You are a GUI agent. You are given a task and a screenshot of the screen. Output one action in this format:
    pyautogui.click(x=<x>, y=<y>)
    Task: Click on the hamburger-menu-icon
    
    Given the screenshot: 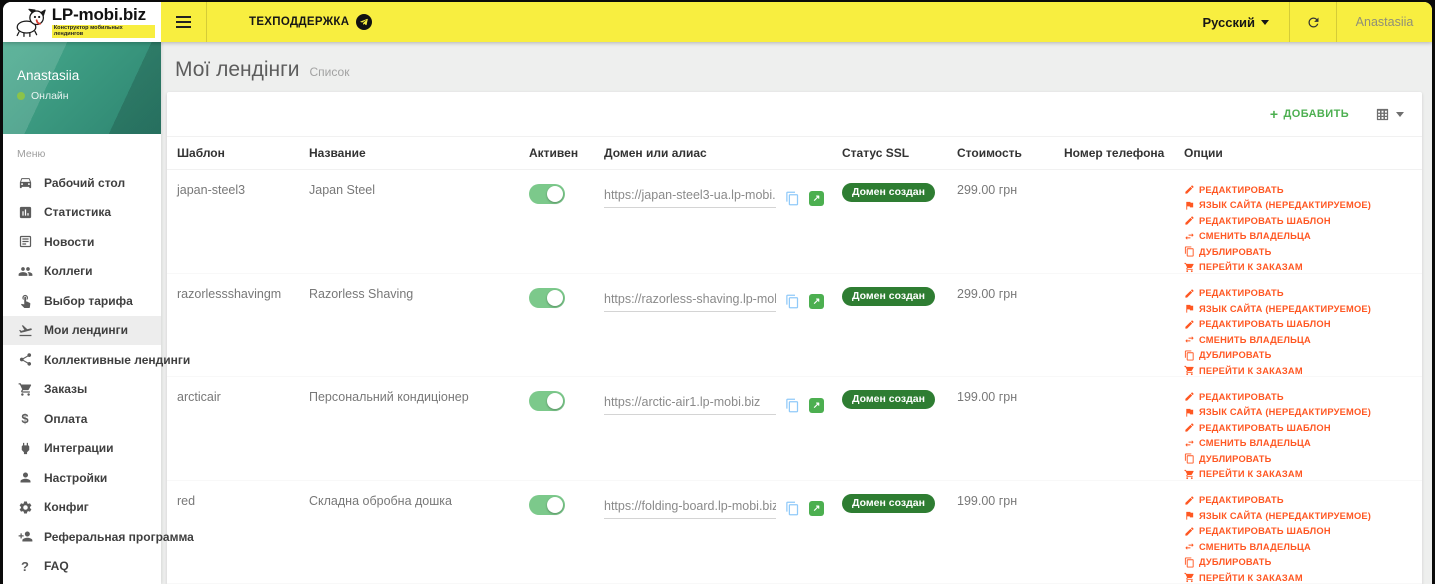 What is the action you would take?
    pyautogui.click(x=184, y=22)
    